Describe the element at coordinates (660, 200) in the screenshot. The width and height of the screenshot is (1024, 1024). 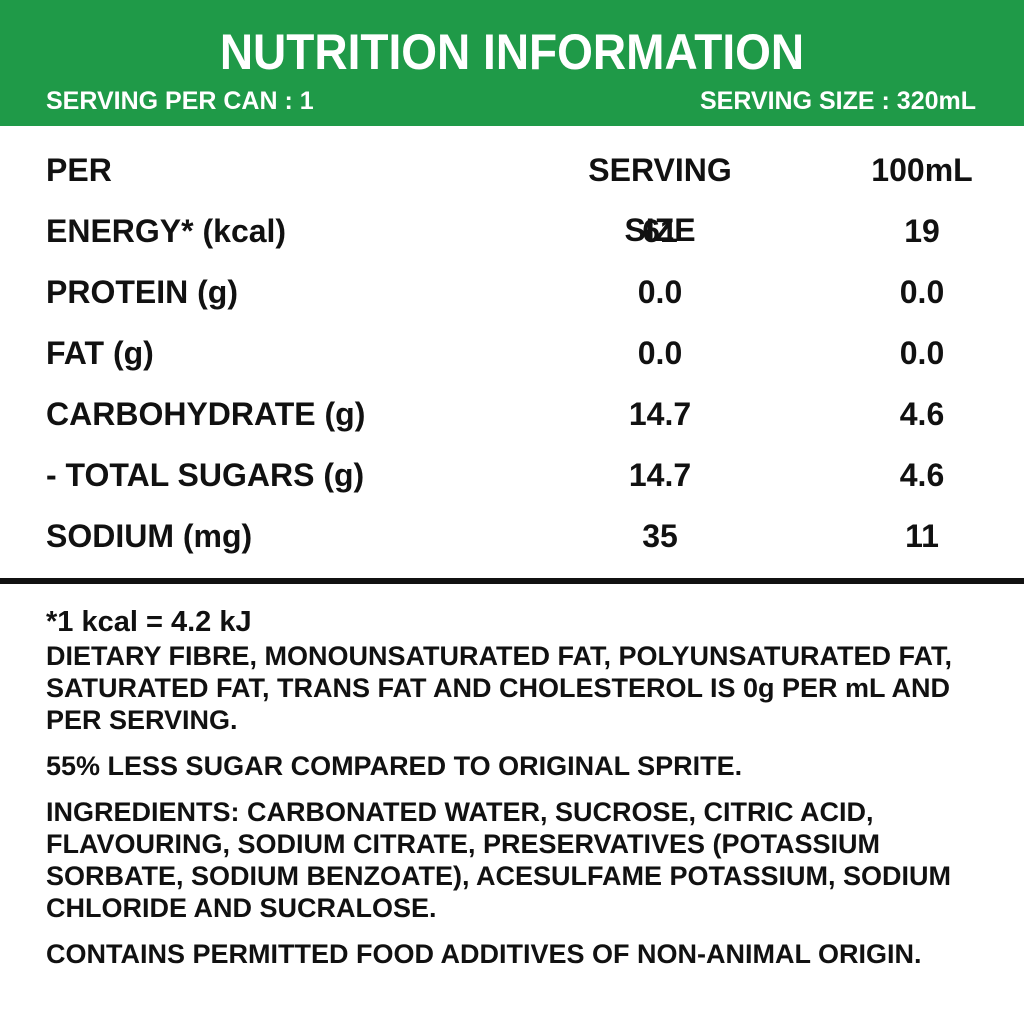
I see `header-serving-size: SERVING SIZE` at that location.